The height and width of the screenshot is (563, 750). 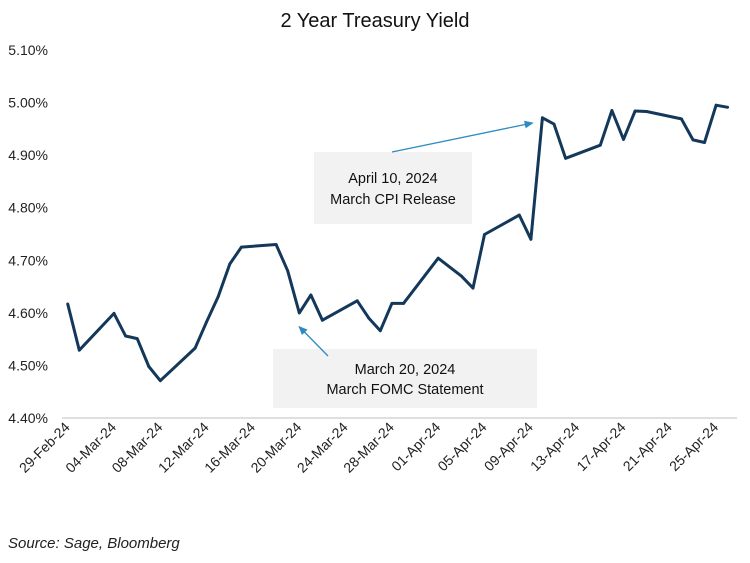 I want to click on y-tick-label: 4.50%, so click(x=28, y=365).